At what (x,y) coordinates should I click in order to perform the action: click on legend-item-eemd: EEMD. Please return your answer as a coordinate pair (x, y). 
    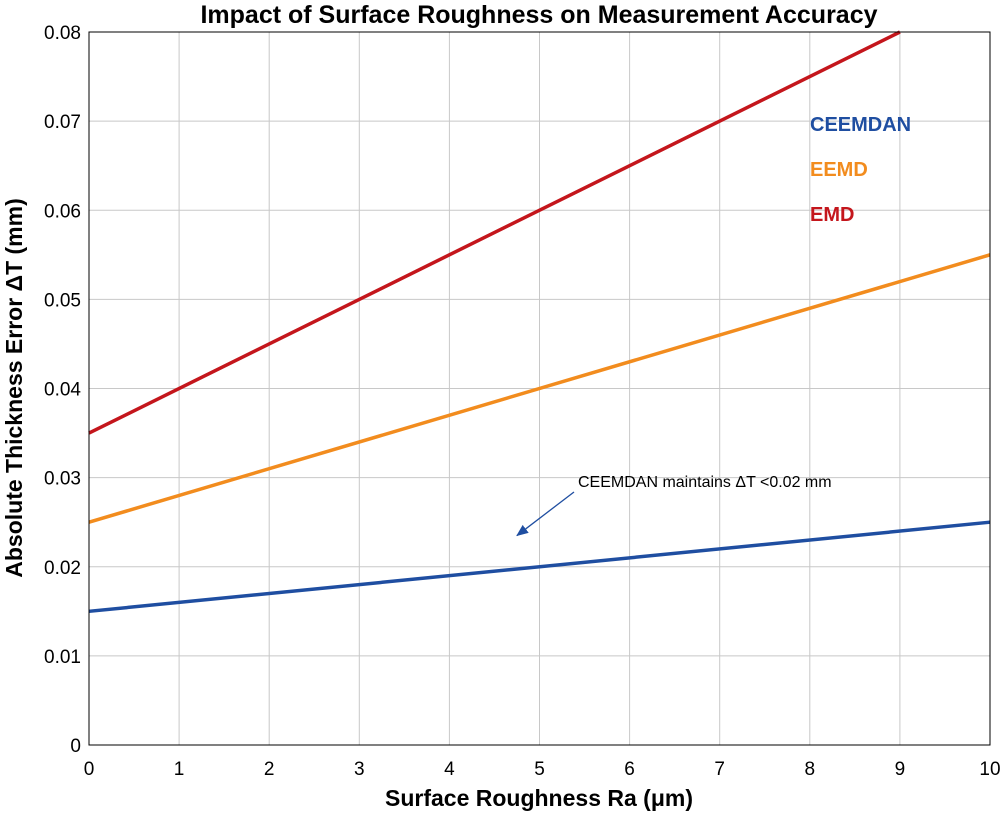
    Looking at the image, I should click on (839, 170).